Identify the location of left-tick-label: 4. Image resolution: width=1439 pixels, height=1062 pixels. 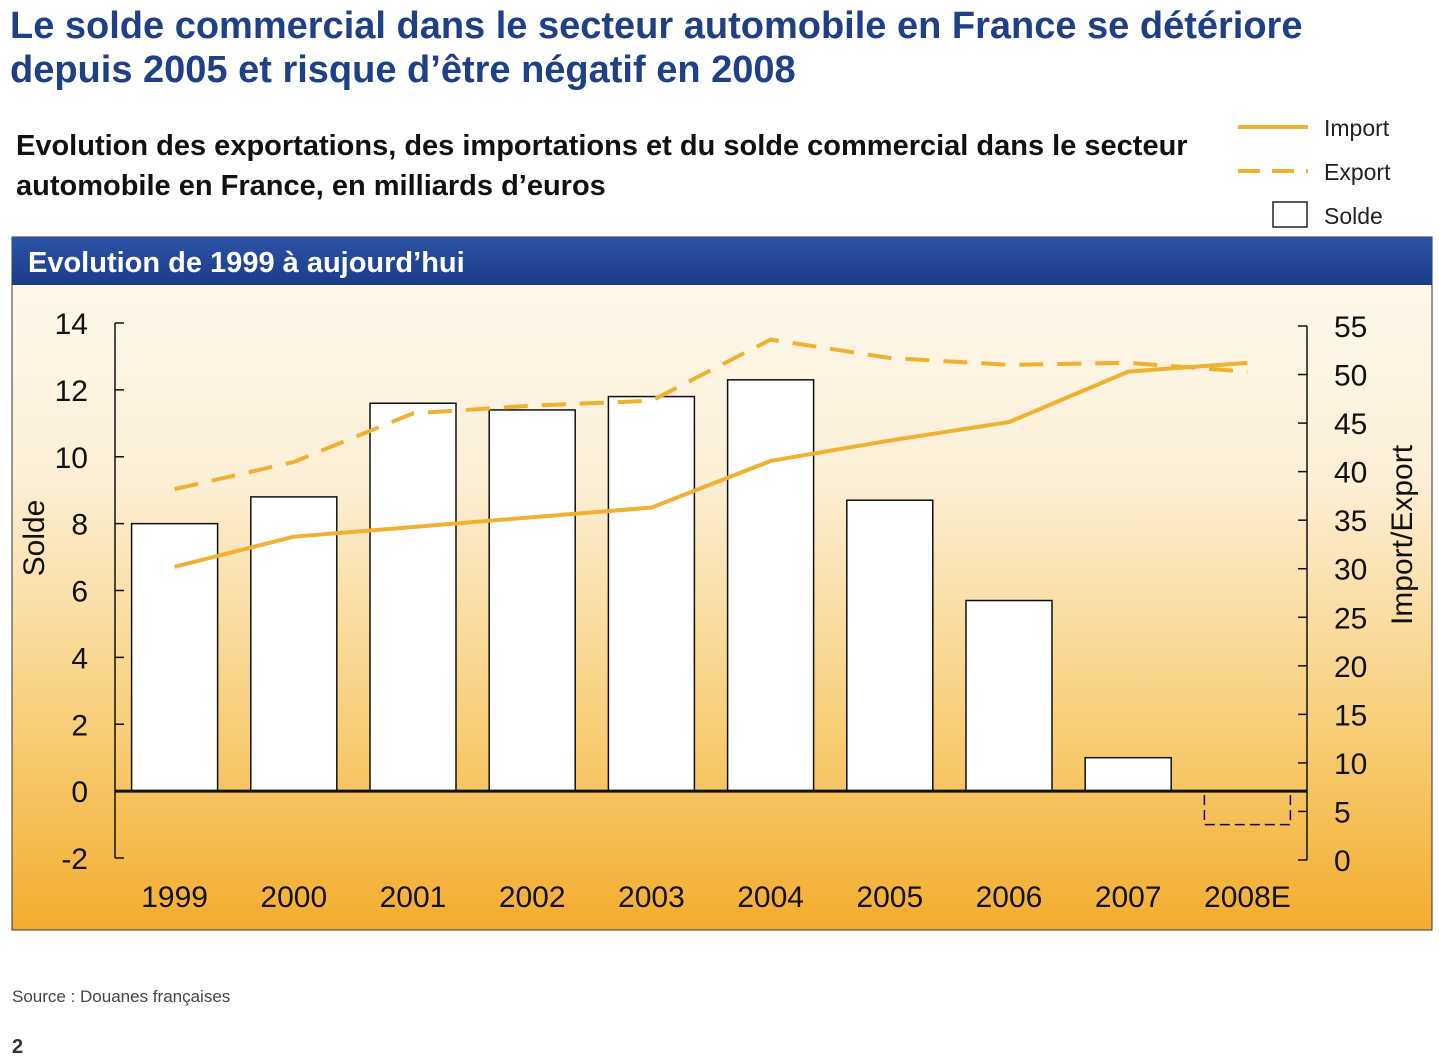
(79, 658).